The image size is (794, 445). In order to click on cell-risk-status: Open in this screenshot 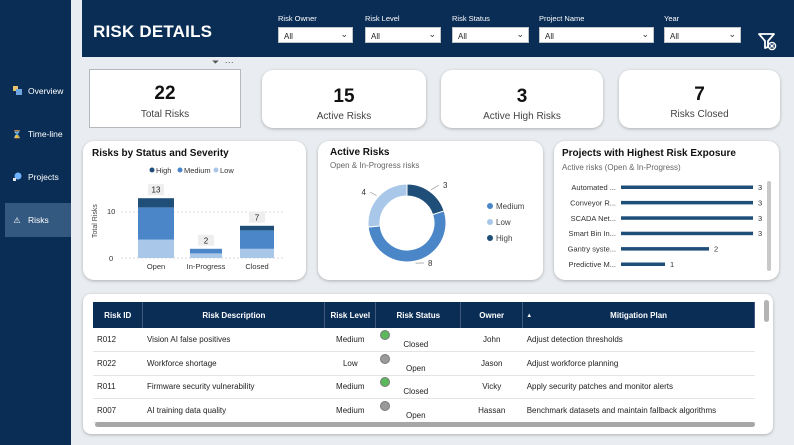, I will do `click(418, 410)`.